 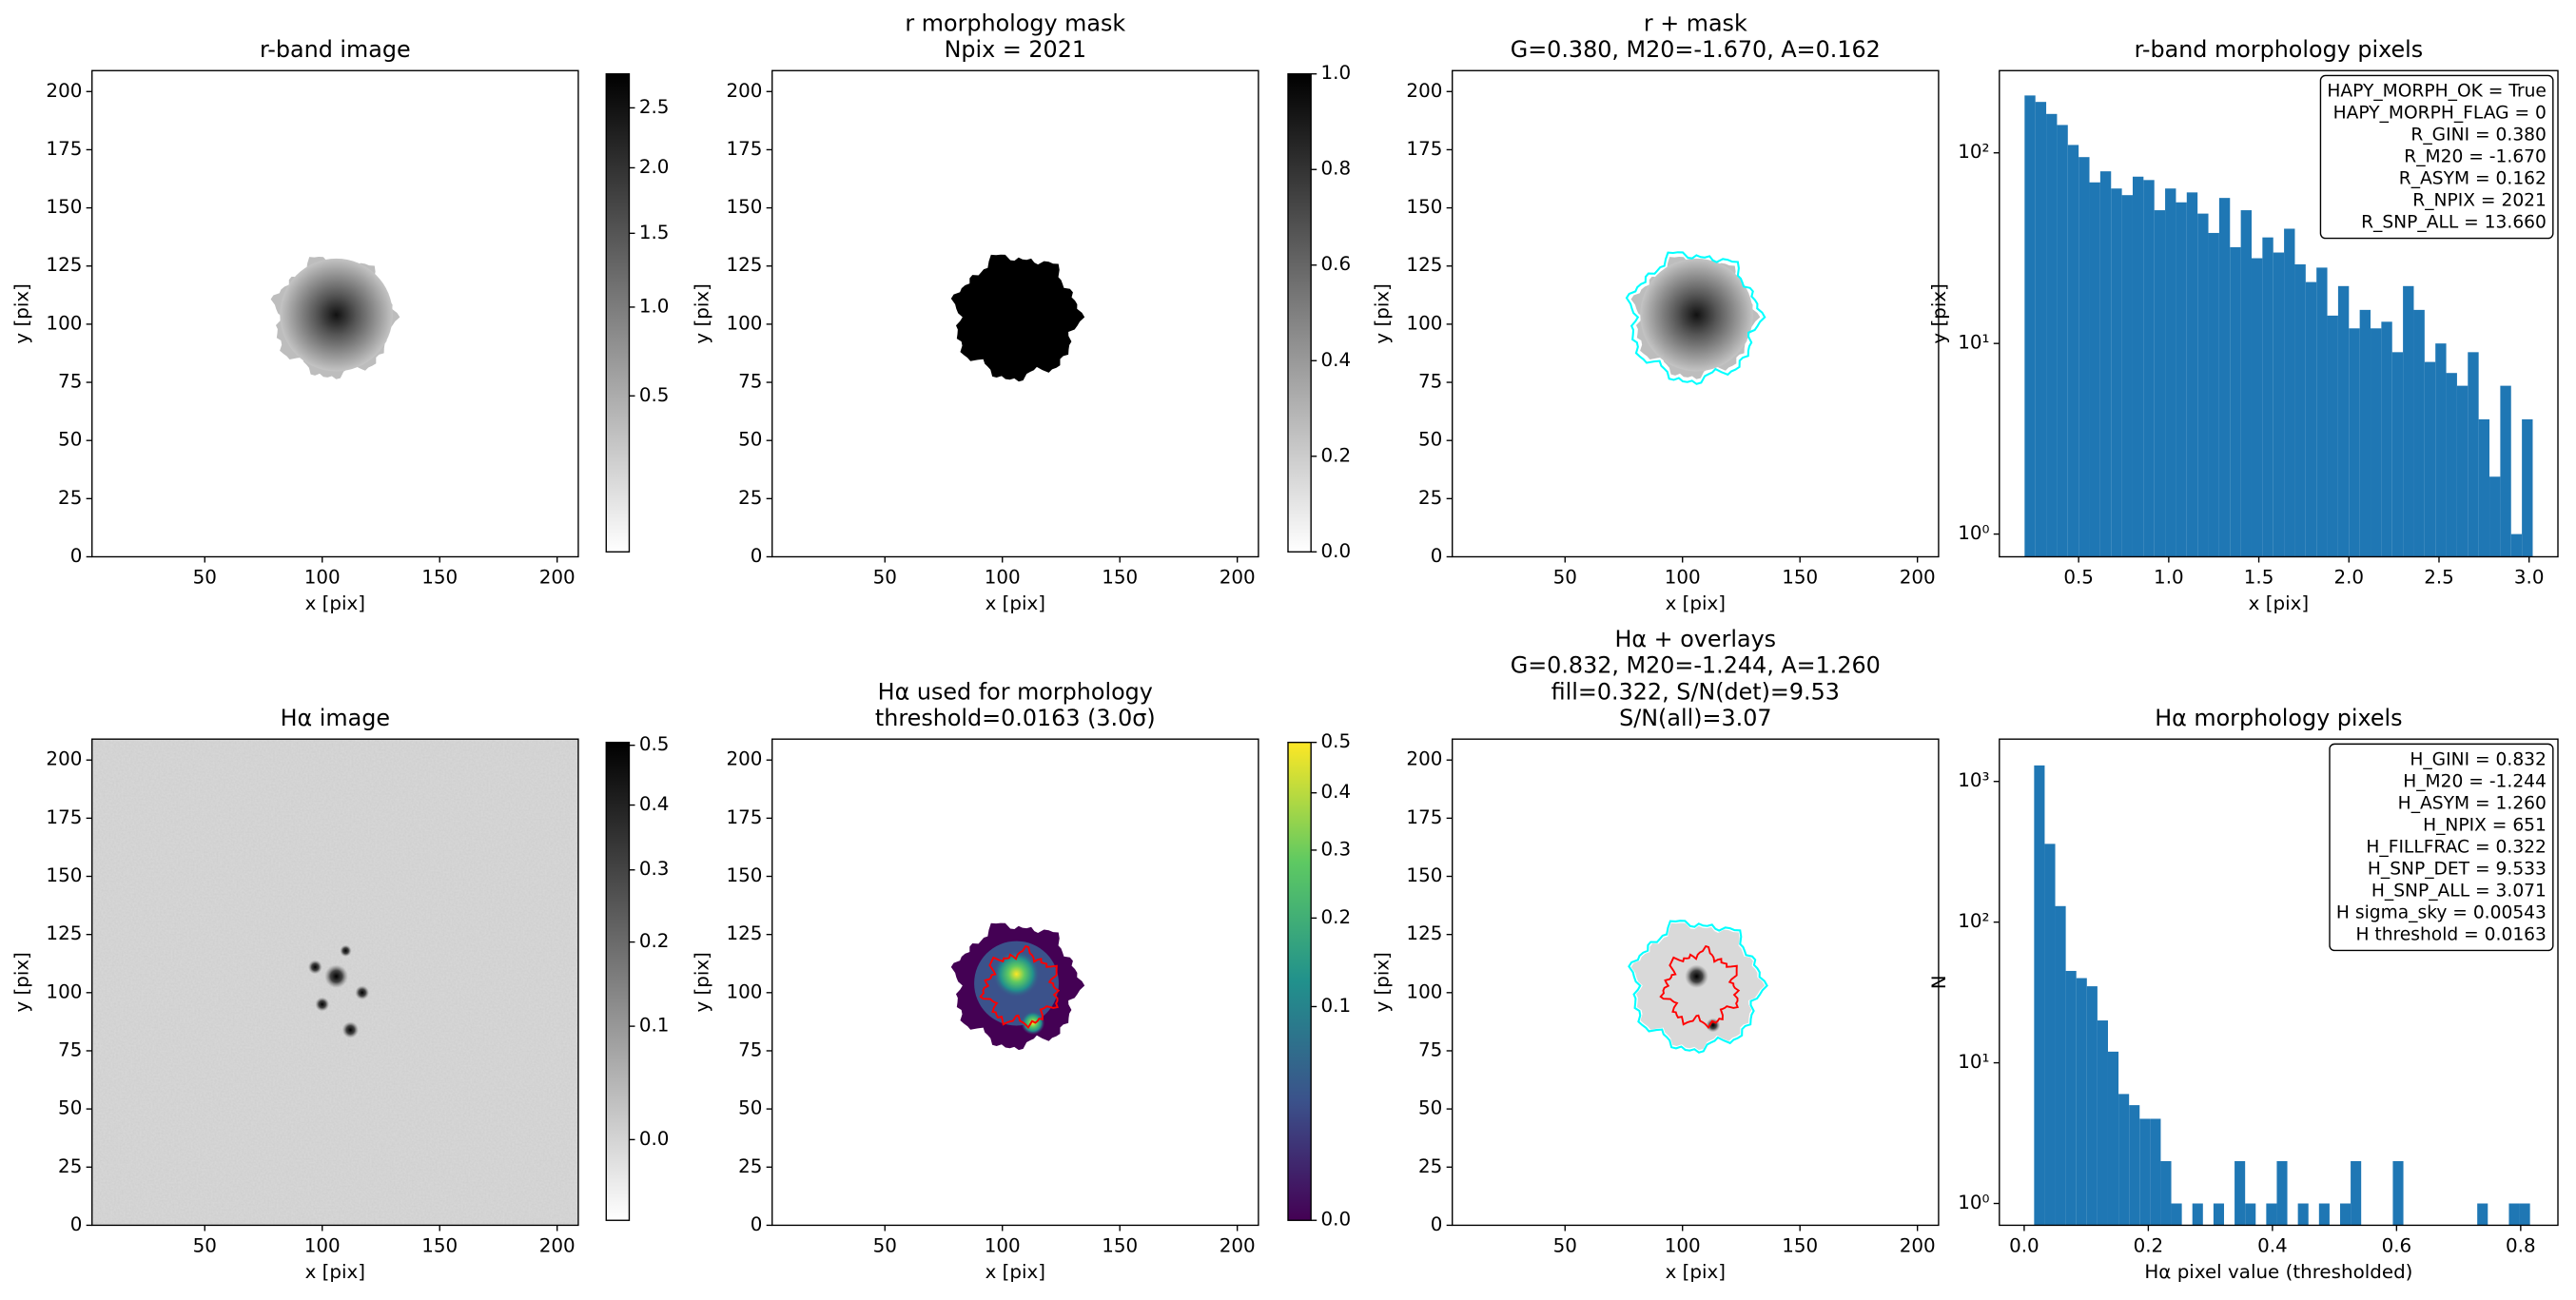 What do you see at coordinates (2454, 222) in the screenshot?
I see `annotation-line: R_SNP_ALL = 13.660` at bounding box center [2454, 222].